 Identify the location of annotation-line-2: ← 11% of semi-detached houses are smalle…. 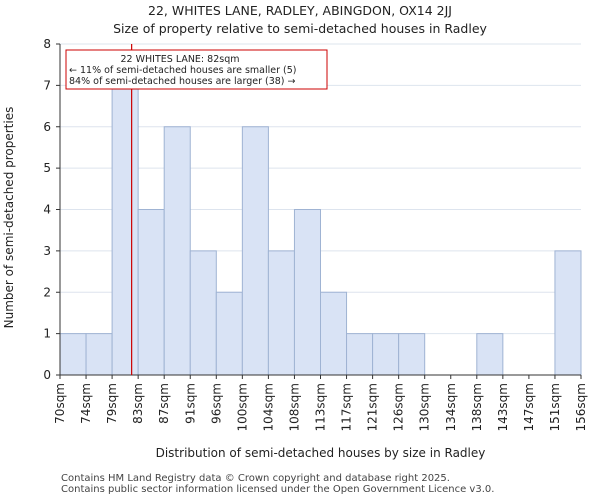
(183, 70).